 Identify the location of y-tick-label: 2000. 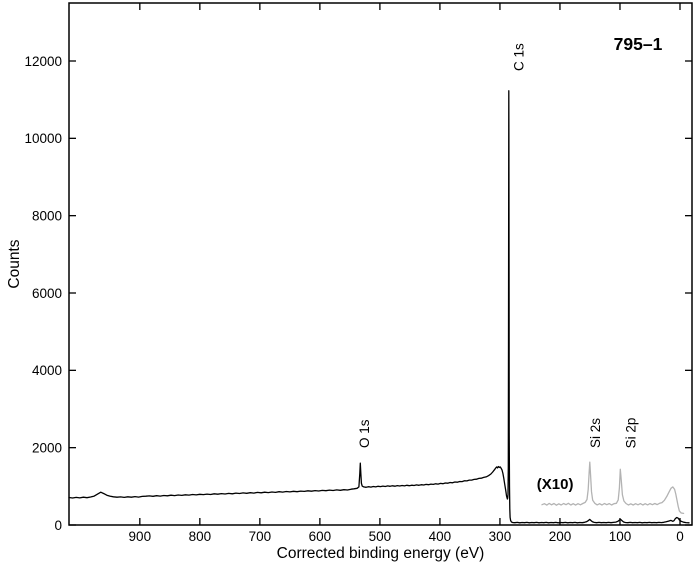
(47, 447).